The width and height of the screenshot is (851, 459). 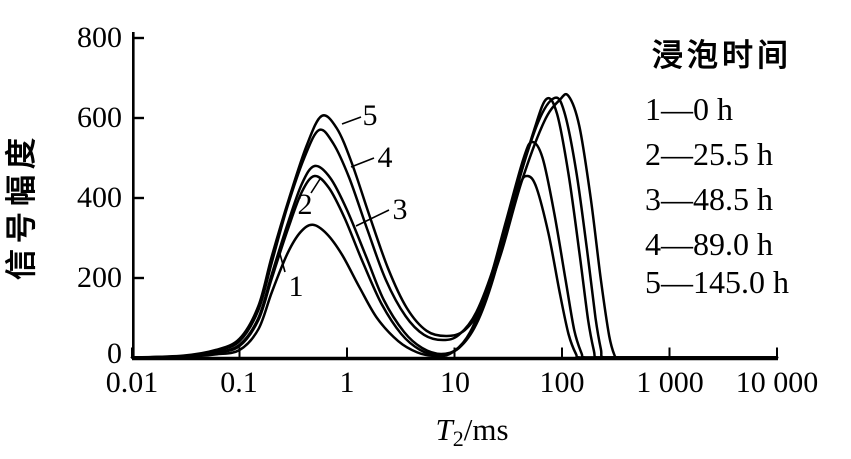 What do you see at coordinates (385, 157) in the screenshot?
I see `curve-label-4: 4` at bounding box center [385, 157].